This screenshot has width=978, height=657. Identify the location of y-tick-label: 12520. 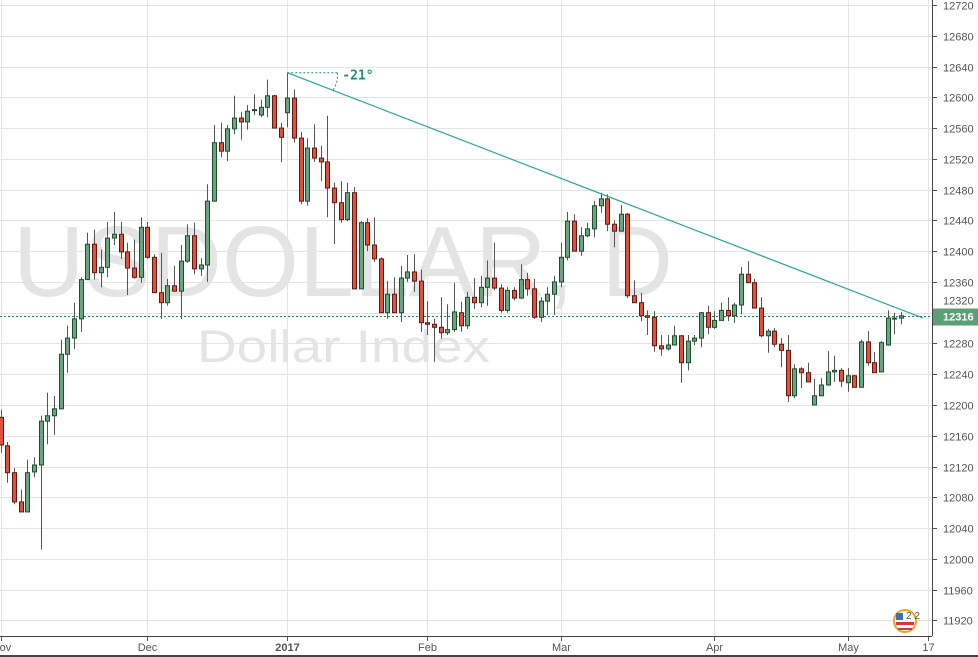
(958, 161).